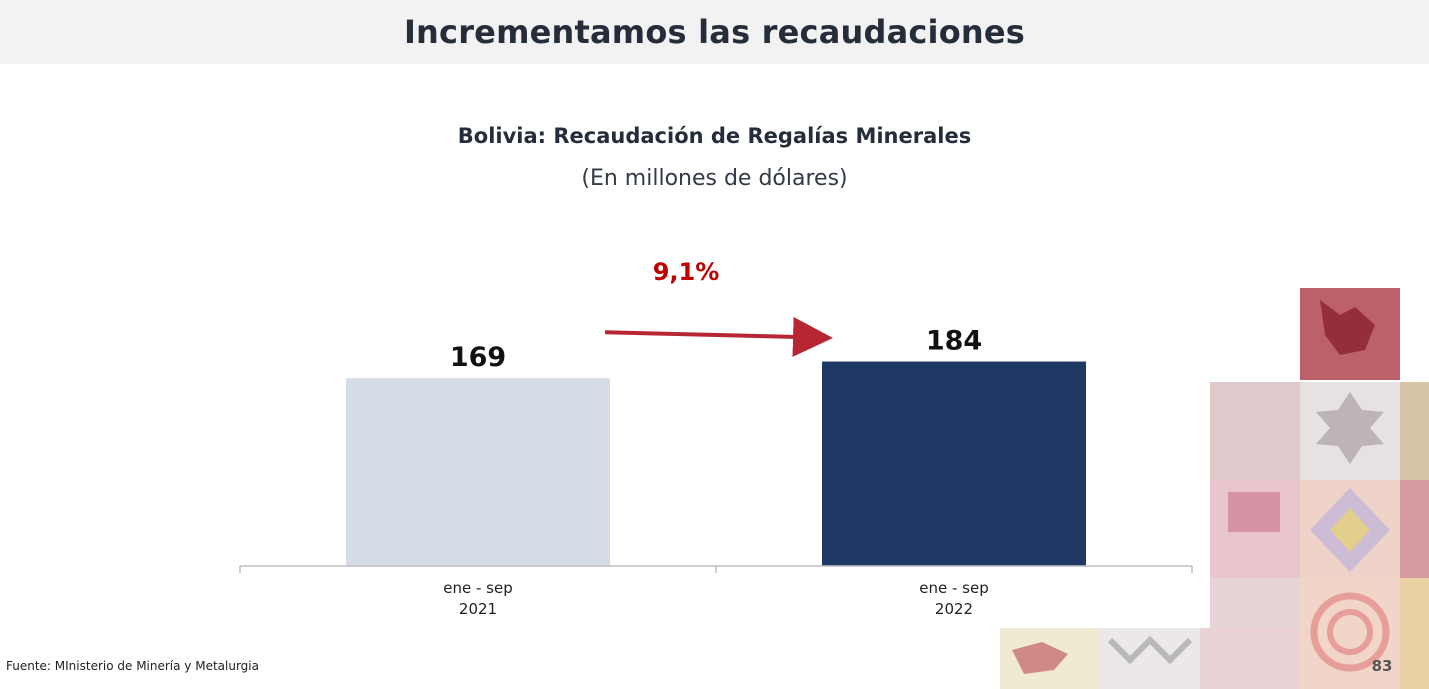 This screenshot has height=689, width=1429. Describe the element at coordinates (1382, 666) in the screenshot. I see `page-number: 83` at that location.